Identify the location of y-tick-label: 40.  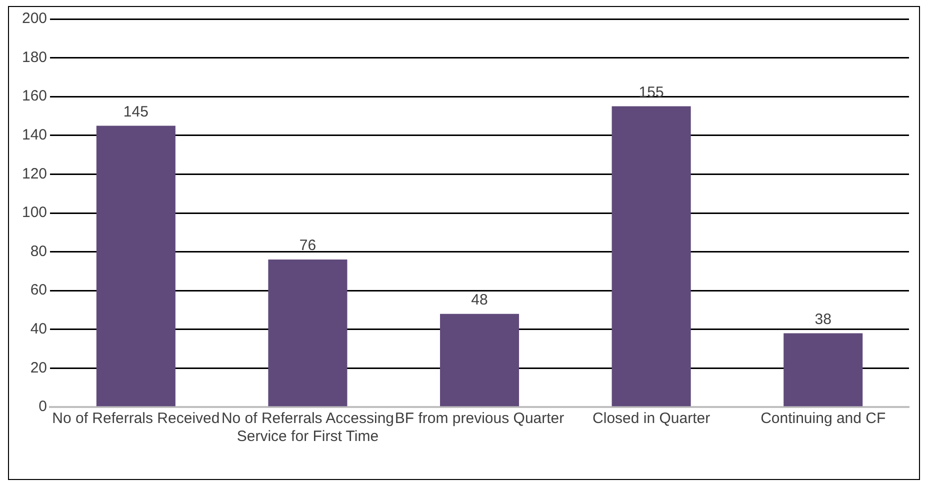
(39, 329).